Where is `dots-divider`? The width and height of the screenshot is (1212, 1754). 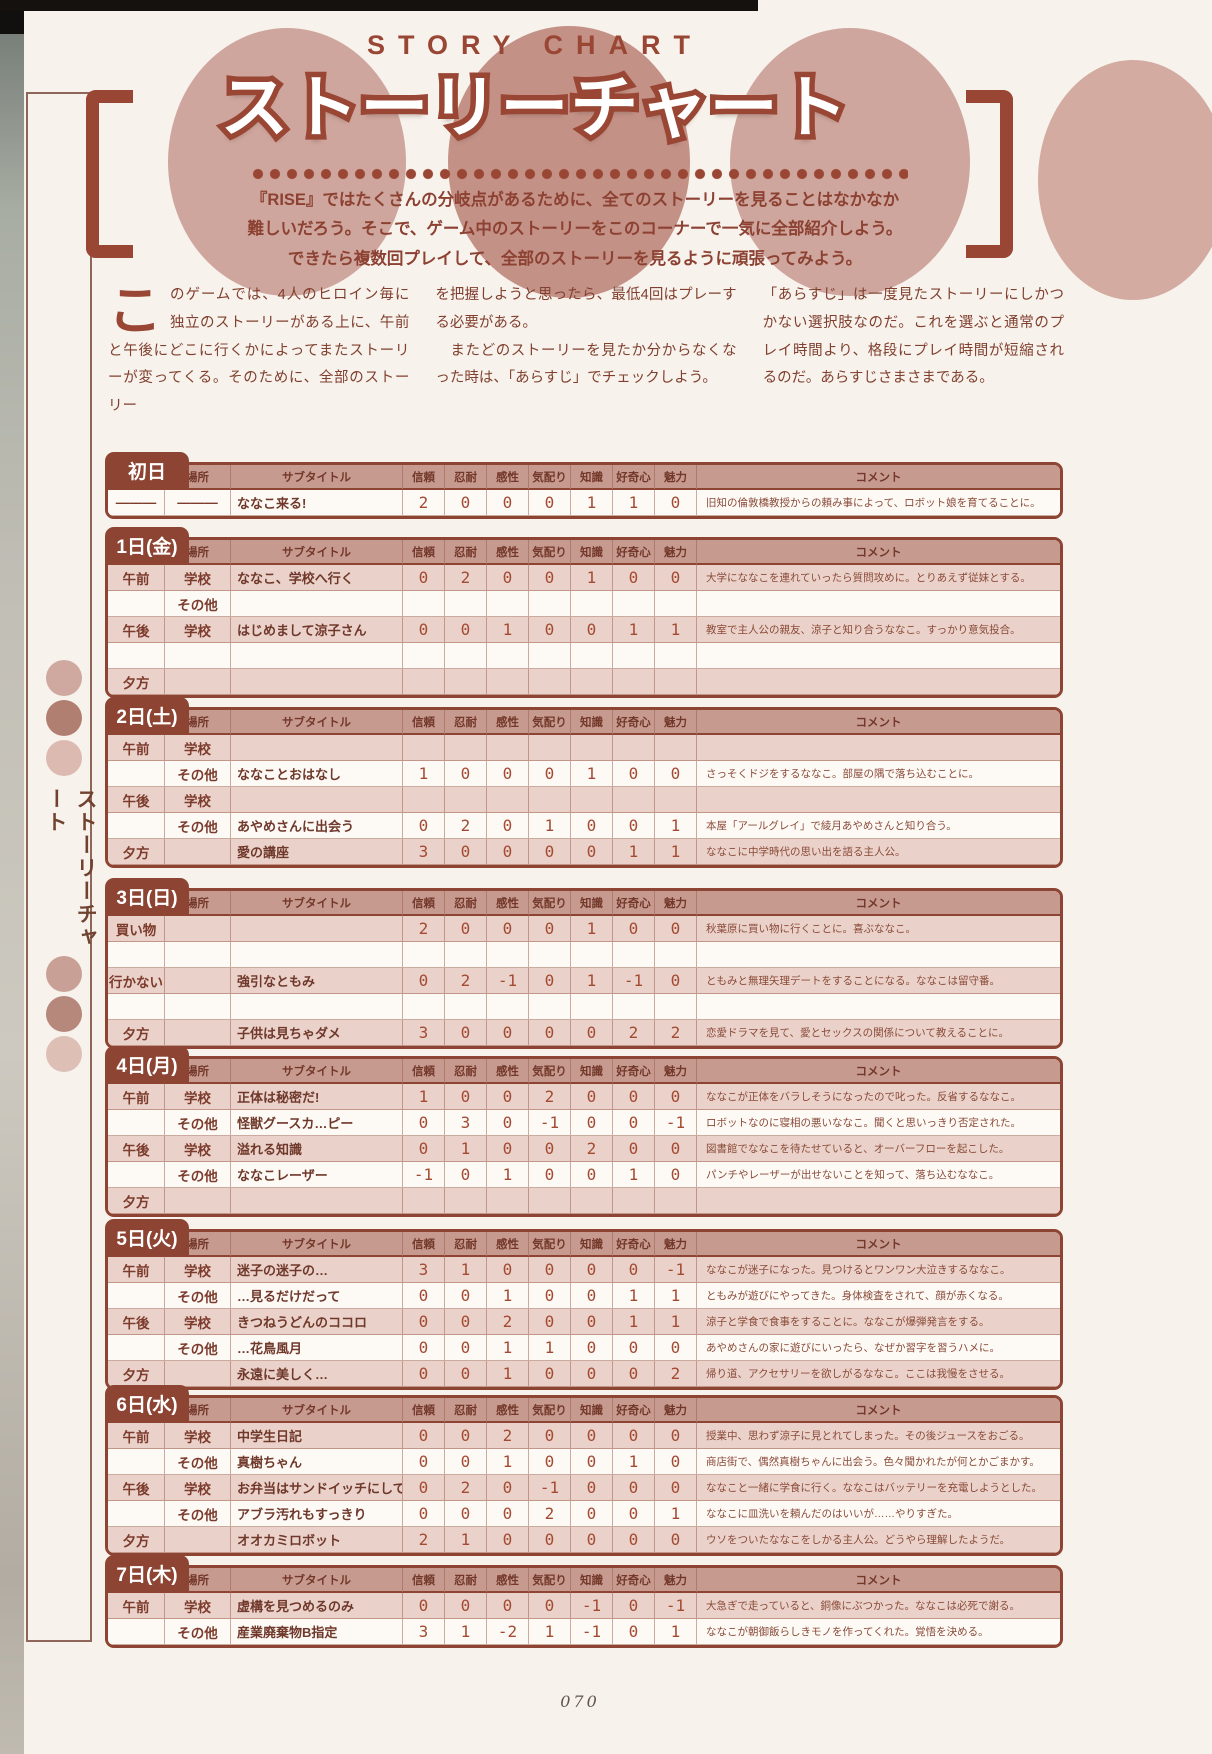
dots-divider is located at coordinates (580, 174).